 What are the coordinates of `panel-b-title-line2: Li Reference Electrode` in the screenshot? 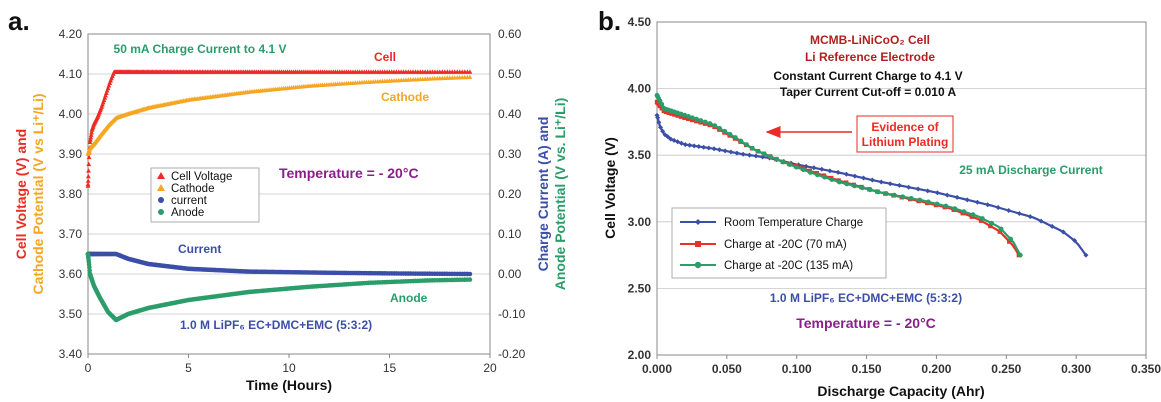 It's located at (870, 57).